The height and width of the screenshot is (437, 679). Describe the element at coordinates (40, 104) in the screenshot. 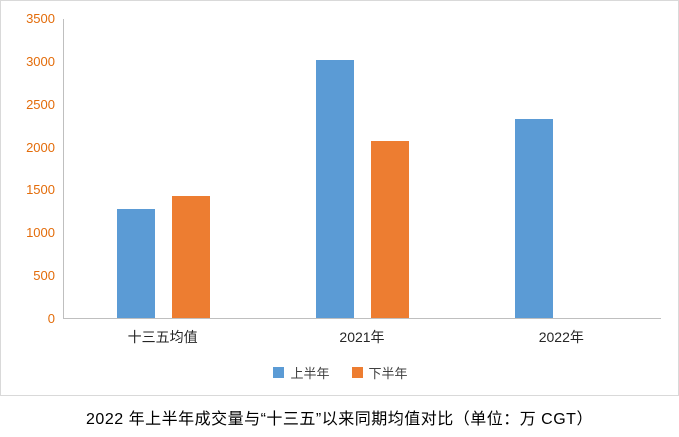

I see `y-tick-label: 2500` at that location.